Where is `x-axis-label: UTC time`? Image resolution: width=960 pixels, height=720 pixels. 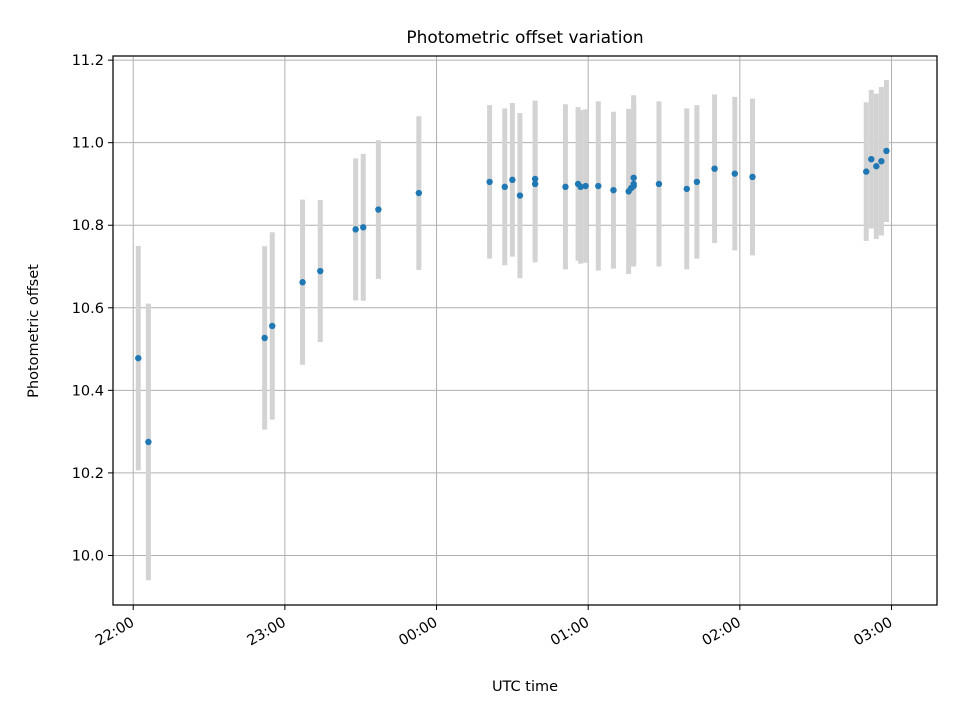 x-axis-label: UTC time is located at coordinates (525, 687).